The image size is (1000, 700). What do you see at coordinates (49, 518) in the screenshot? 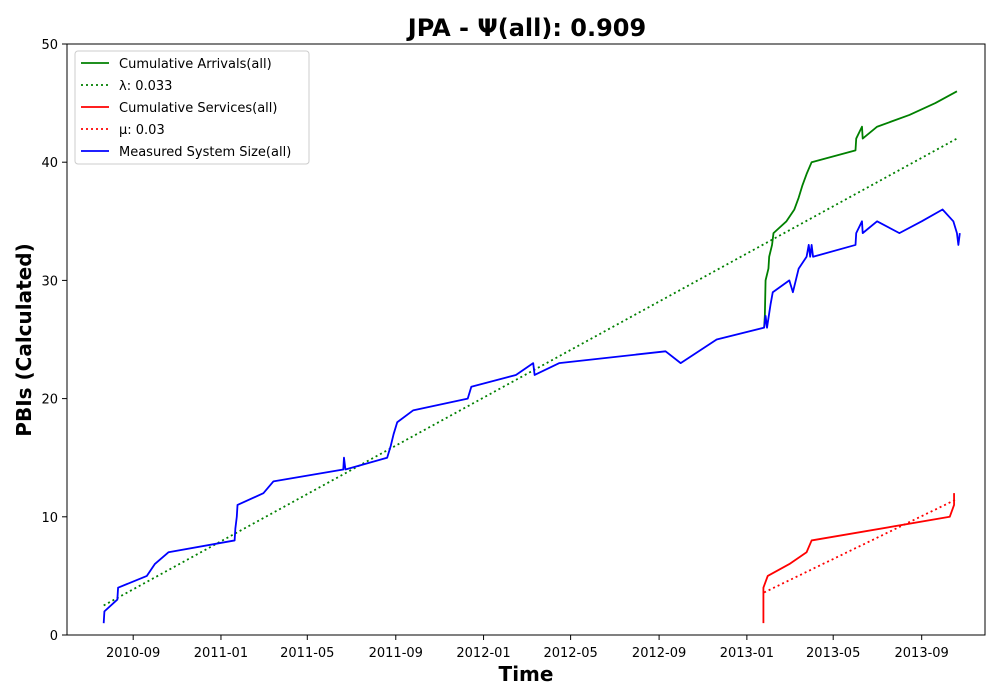
I see `y-tick-label: 10` at bounding box center [49, 518].